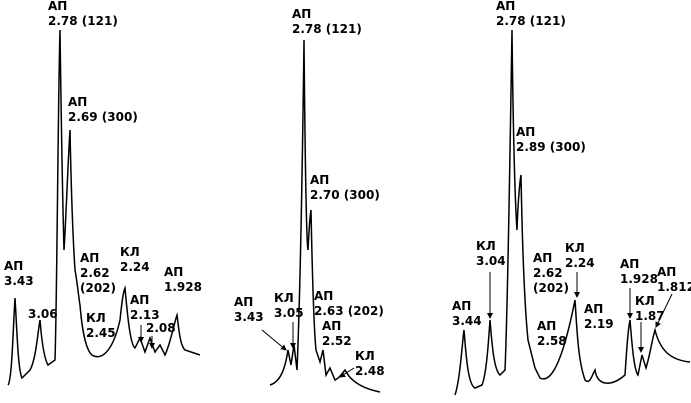  I want to click on peak-label: 3.06, so click(43, 314).